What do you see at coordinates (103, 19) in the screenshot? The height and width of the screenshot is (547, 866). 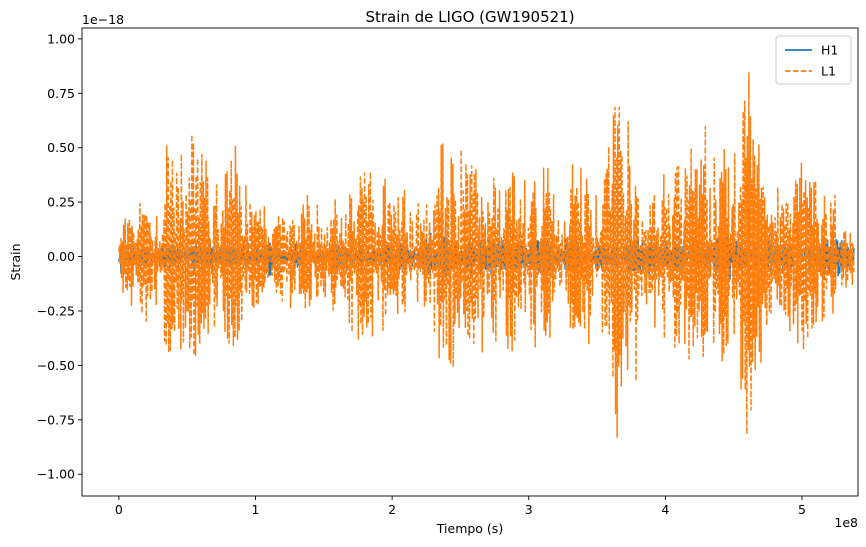 I see `y-axis-offset-label: 1e−18` at bounding box center [103, 19].